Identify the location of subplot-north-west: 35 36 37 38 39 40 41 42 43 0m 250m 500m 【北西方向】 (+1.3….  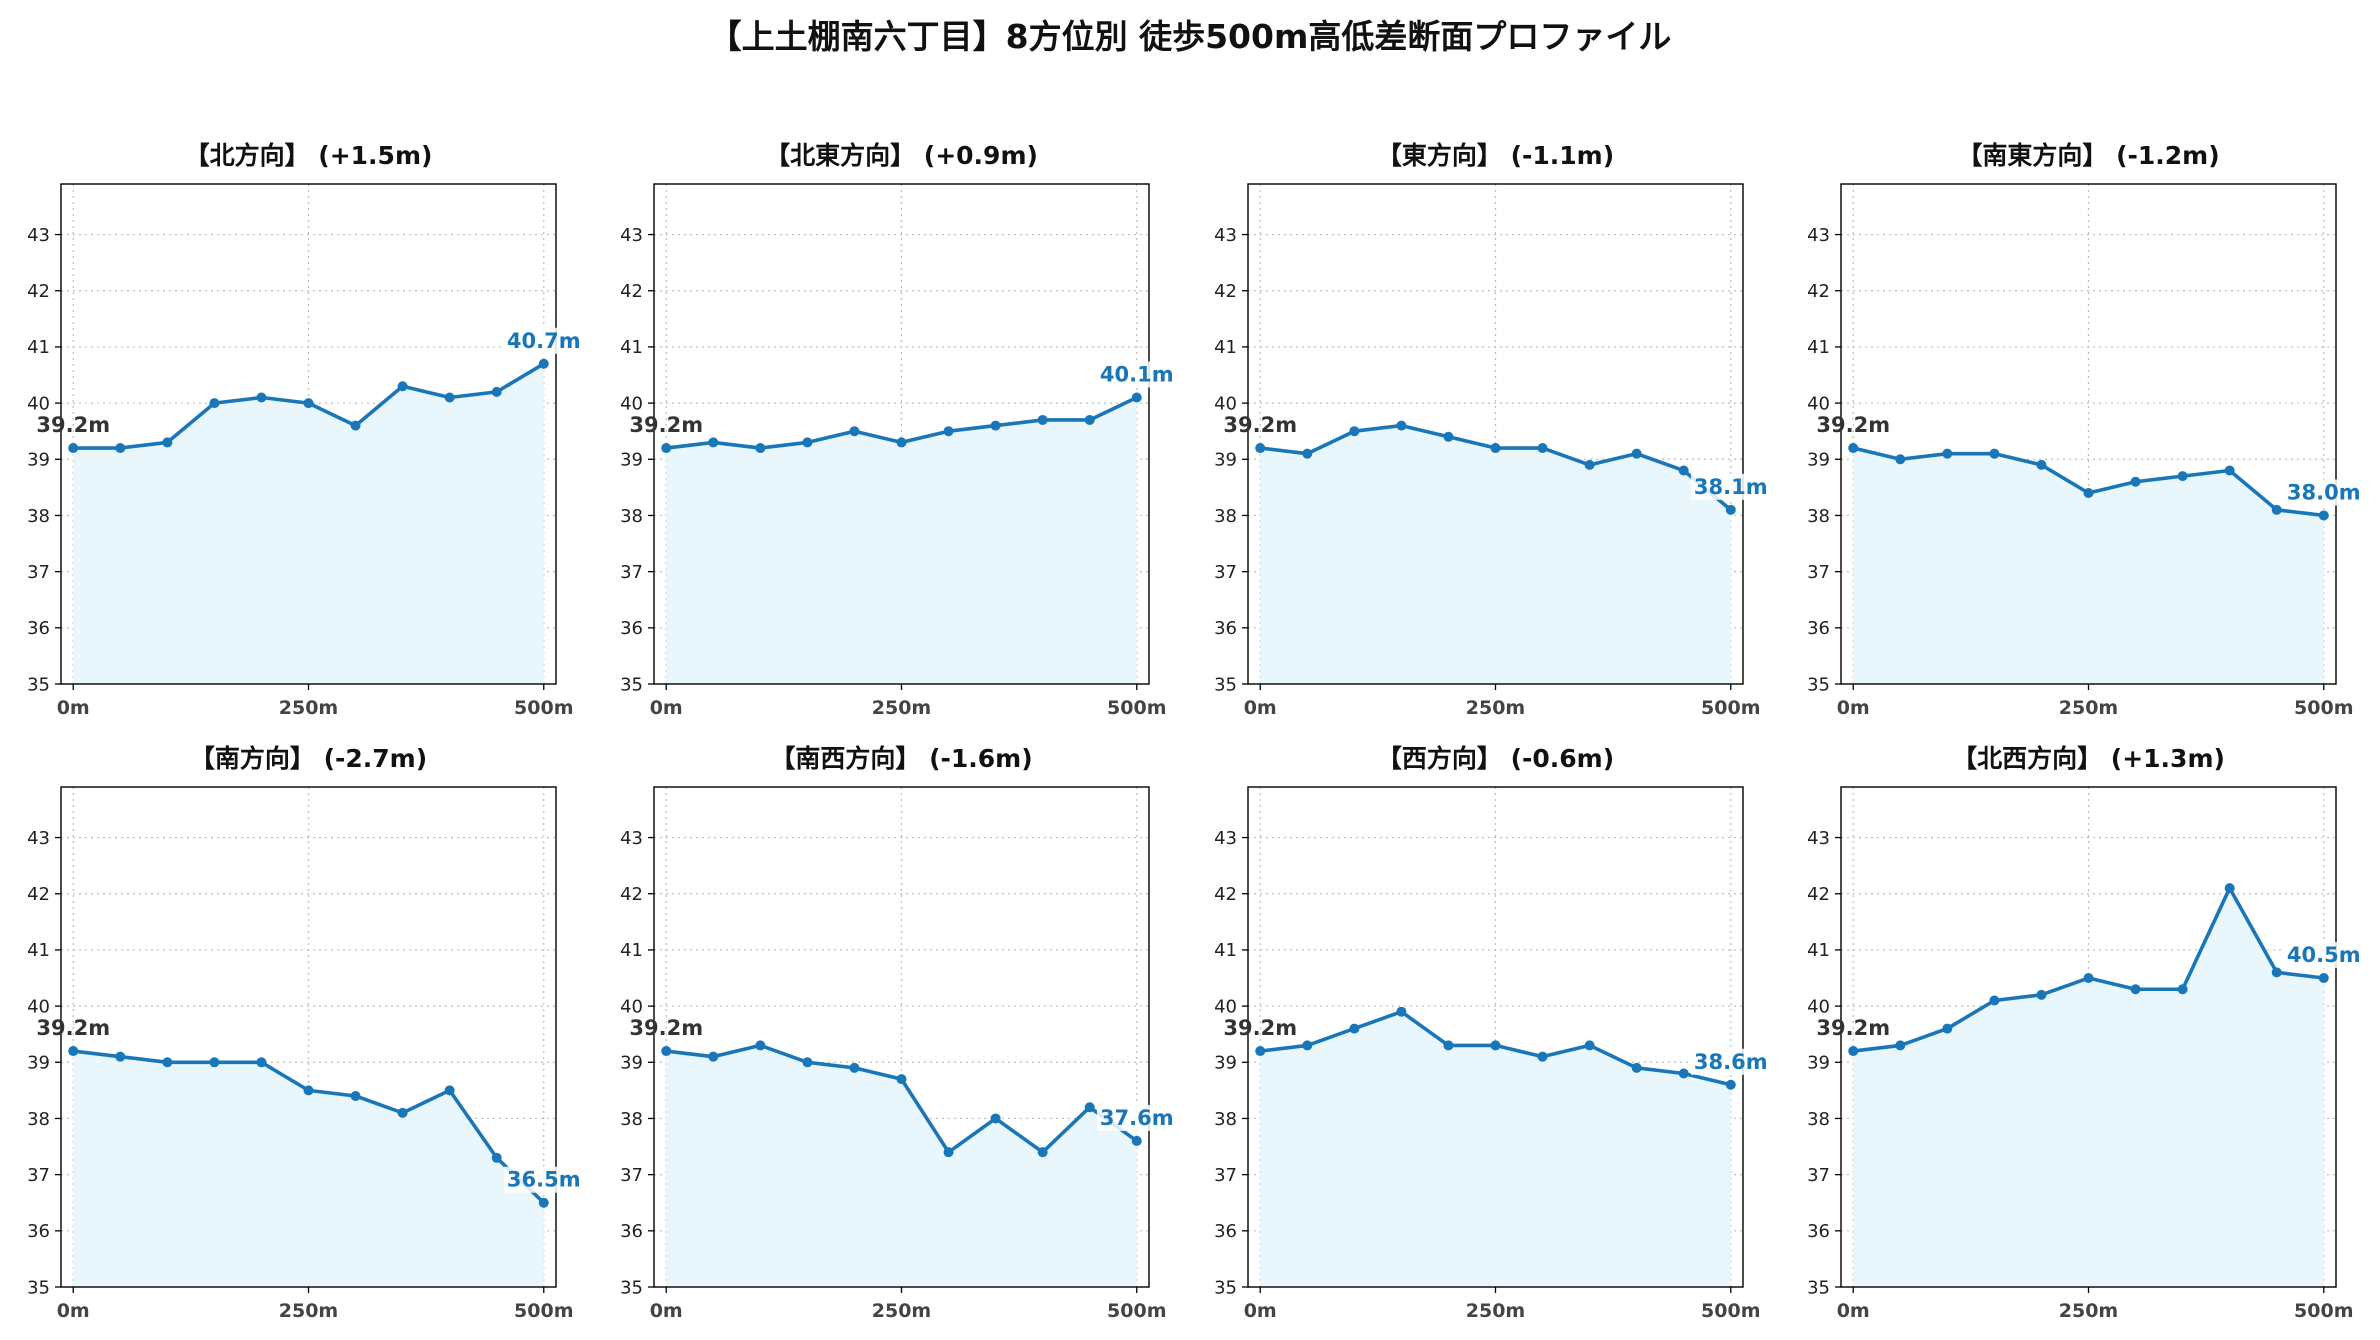
(2085, 1033).